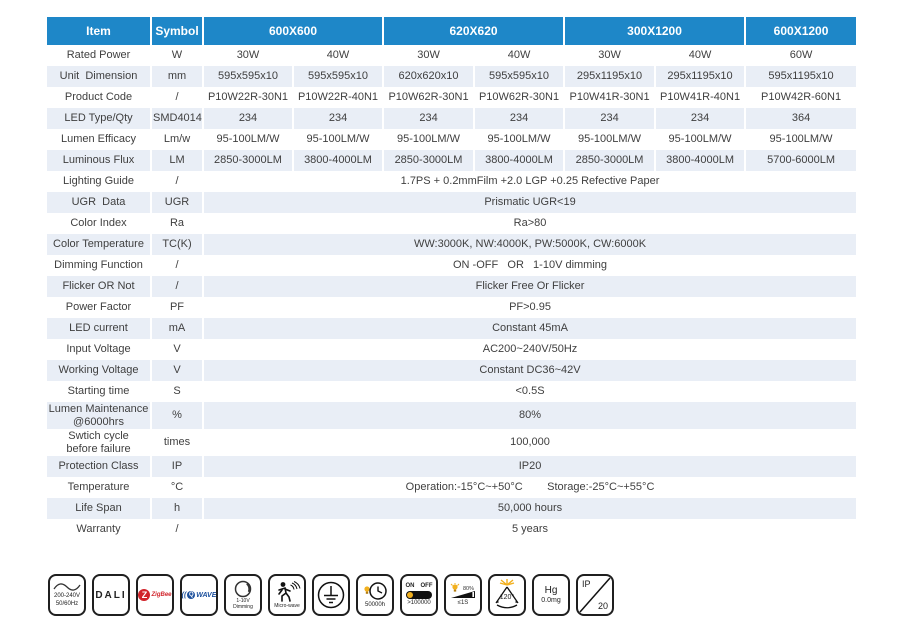  I want to click on header-600x1200: 600X1200, so click(801, 31).